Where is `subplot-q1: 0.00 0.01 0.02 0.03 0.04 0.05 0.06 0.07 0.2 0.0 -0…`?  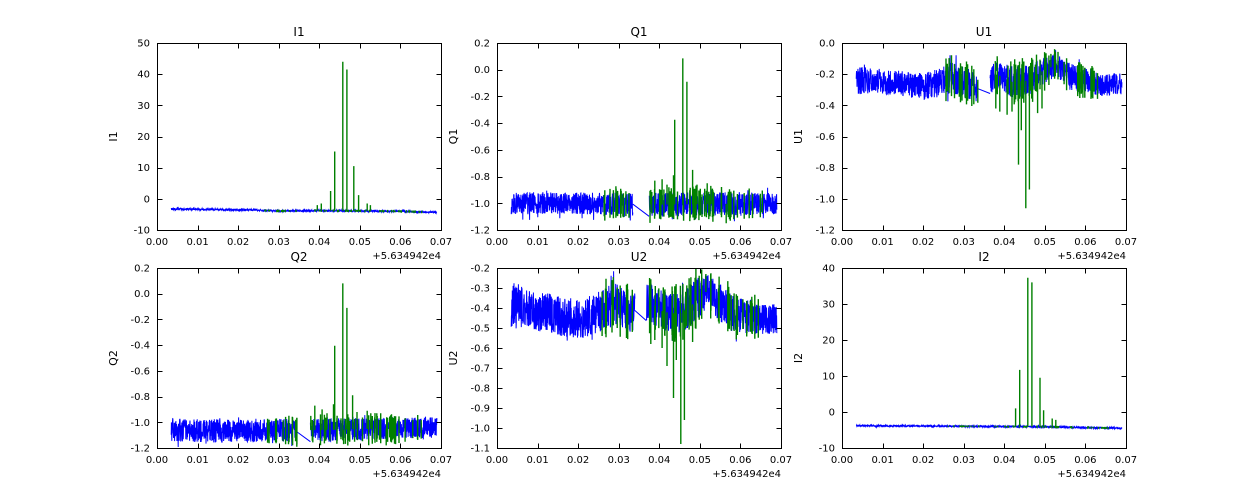
subplot-q1: 0.00 0.01 0.02 0.03 0.04 0.05 0.06 0.07 0.2 0.0 -0… is located at coordinates (619, 143).